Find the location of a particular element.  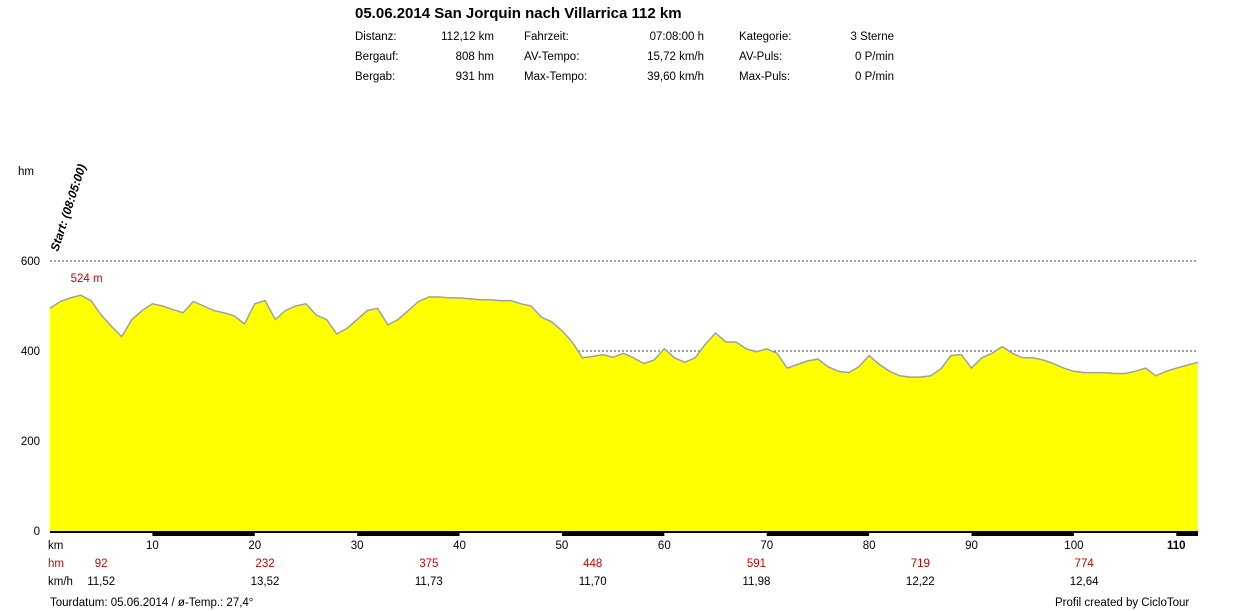

x-row-value: 12,64 is located at coordinates (1084, 582).